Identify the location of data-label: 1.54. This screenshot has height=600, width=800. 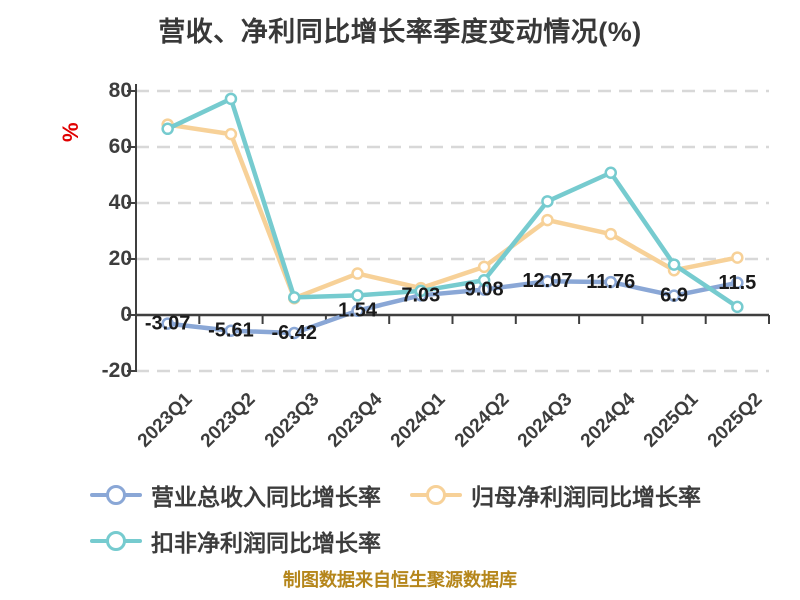
(358, 311).